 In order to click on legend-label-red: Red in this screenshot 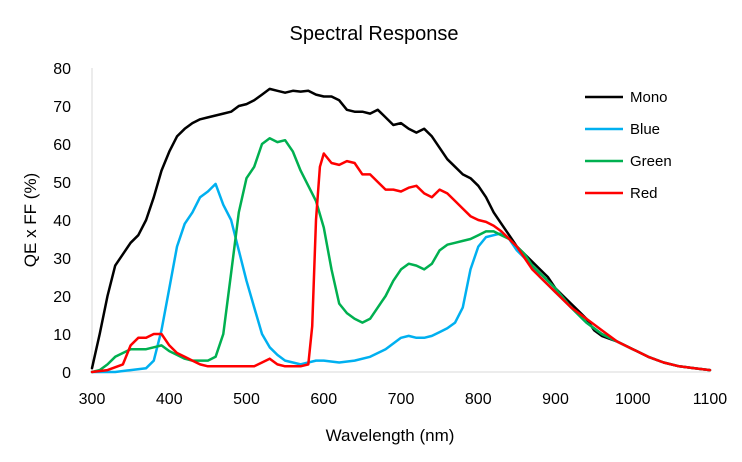, I will do `click(644, 193)`.